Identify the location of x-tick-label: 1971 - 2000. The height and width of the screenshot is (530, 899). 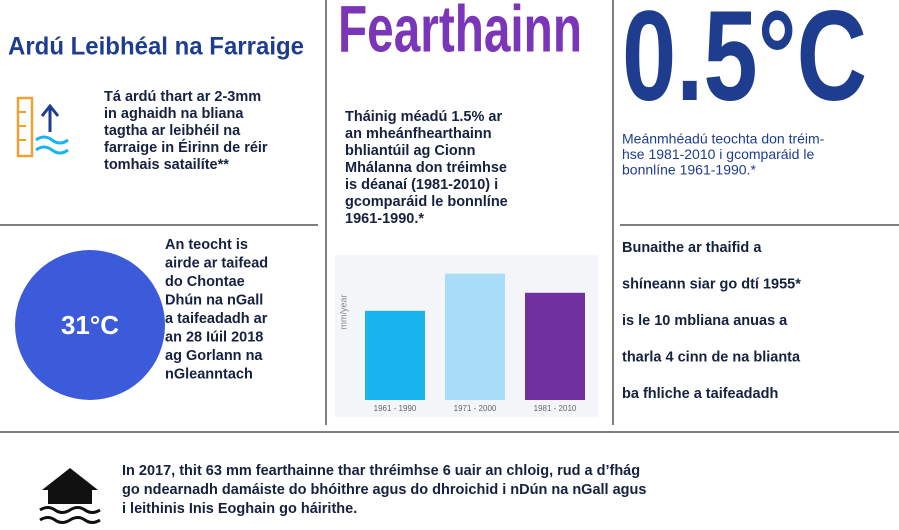
(475, 408).